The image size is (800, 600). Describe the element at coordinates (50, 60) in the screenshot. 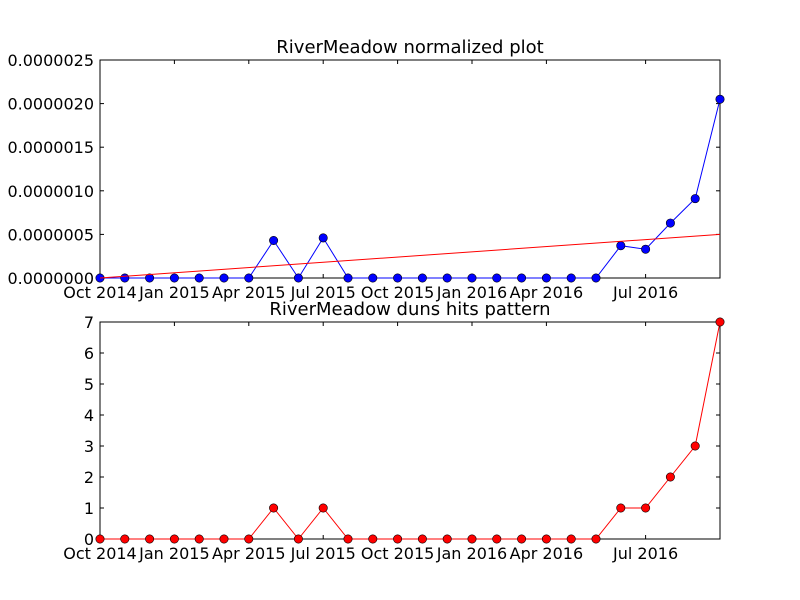

I see `y-tick-label: 0.0000025` at that location.